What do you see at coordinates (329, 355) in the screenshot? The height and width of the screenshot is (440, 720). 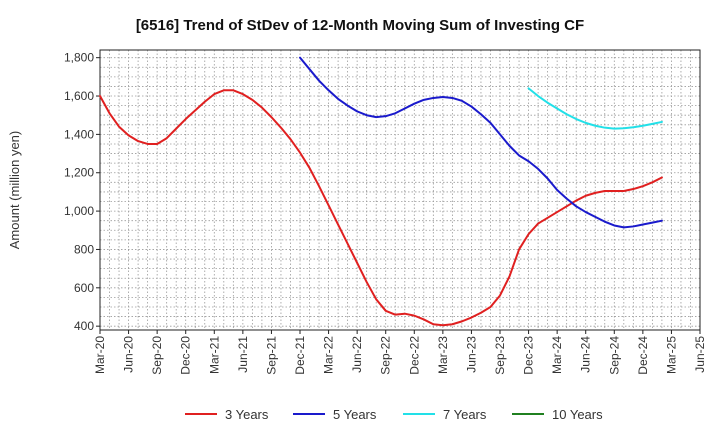 I see `x-tick-label: Mar-22` at bounding box center [329, 355].